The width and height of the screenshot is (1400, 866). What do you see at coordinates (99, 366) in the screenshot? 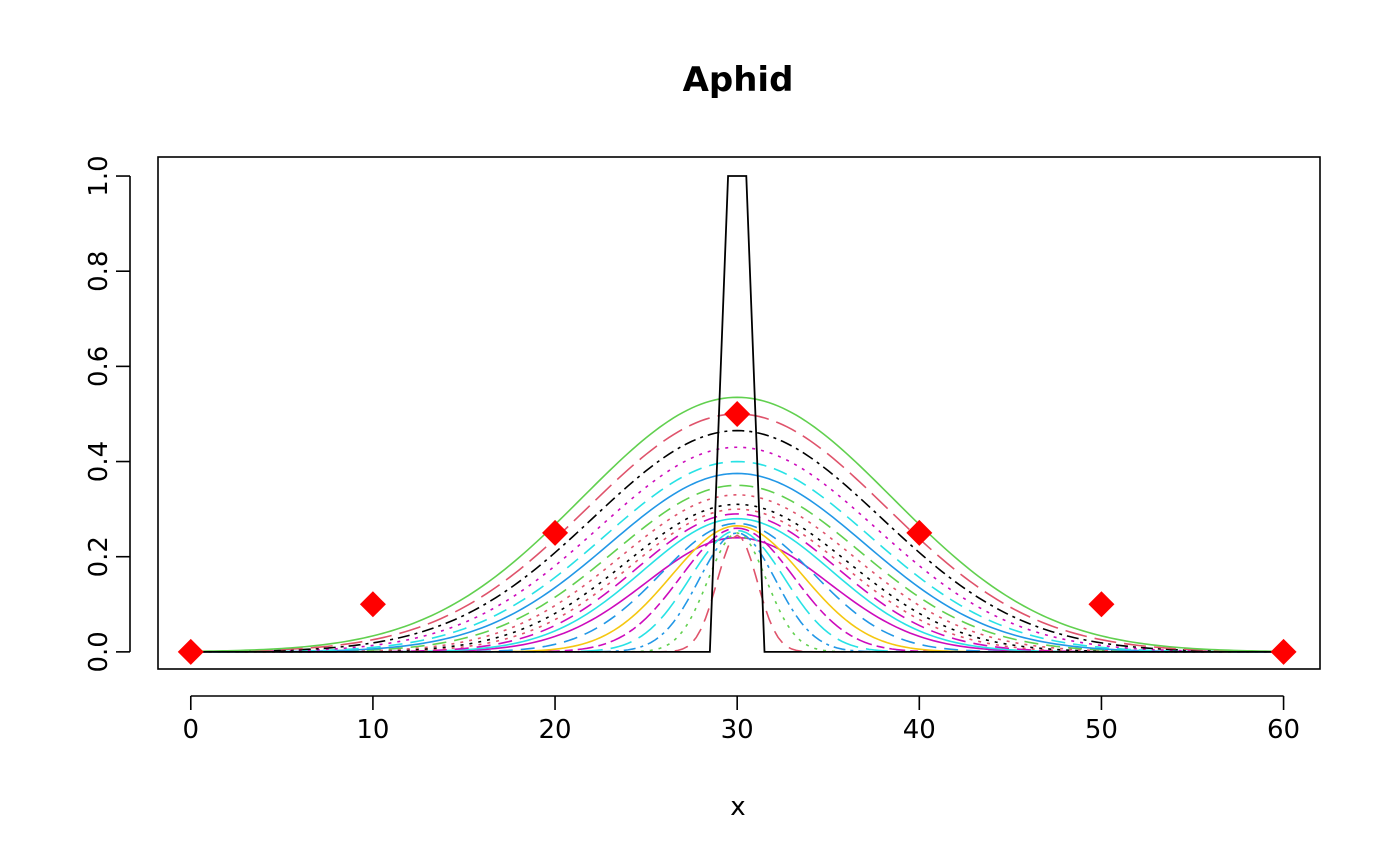
I see `y-tick-label: 0.6` at bounding box center [99, 366].